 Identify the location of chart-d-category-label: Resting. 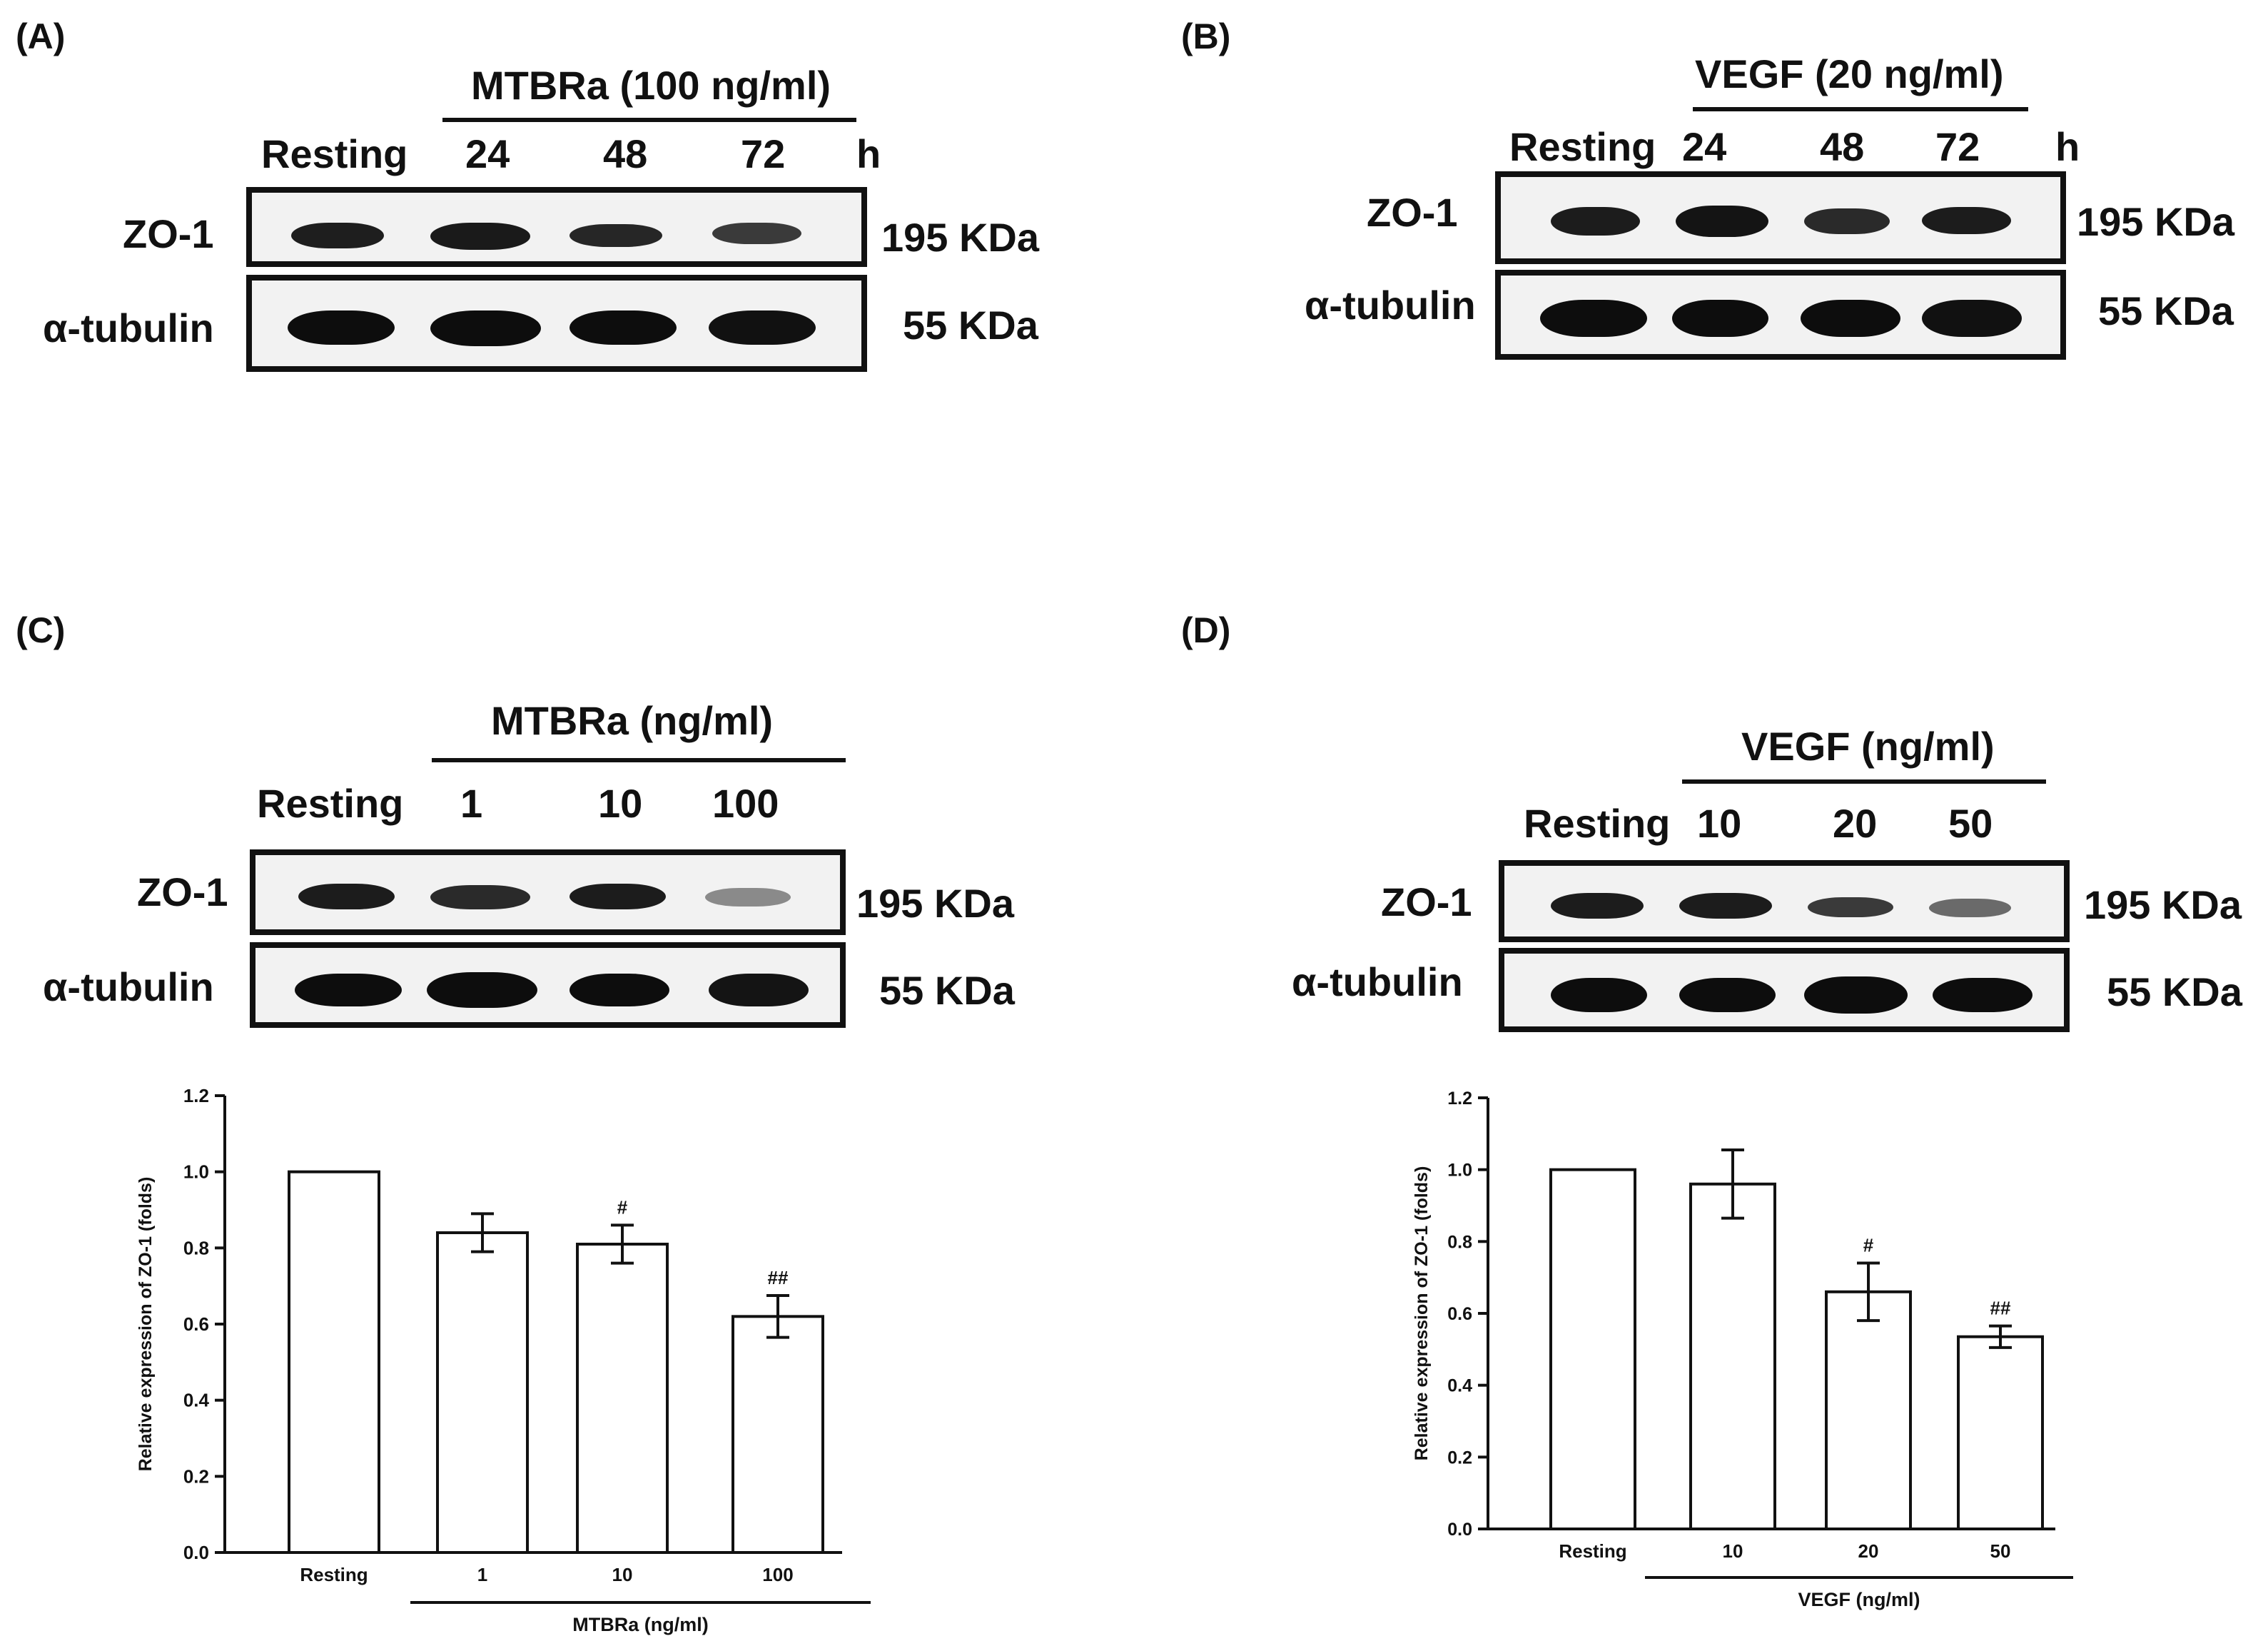
(1592, 1551).